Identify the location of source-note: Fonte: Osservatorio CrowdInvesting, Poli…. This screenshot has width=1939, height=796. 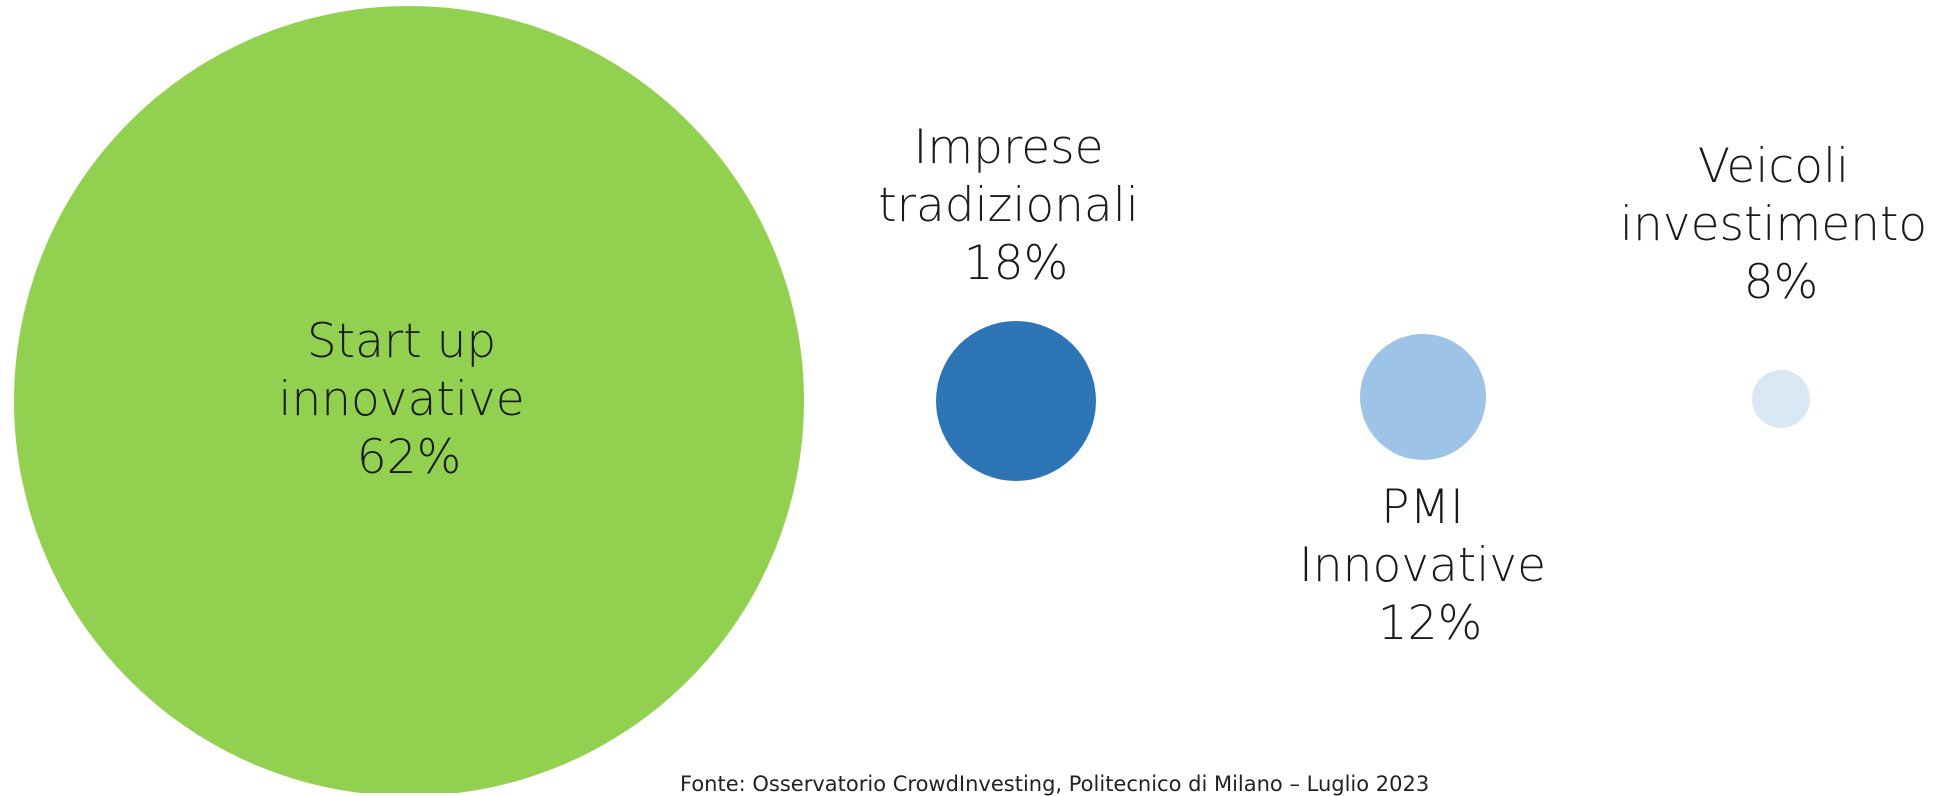
(1055, 784).